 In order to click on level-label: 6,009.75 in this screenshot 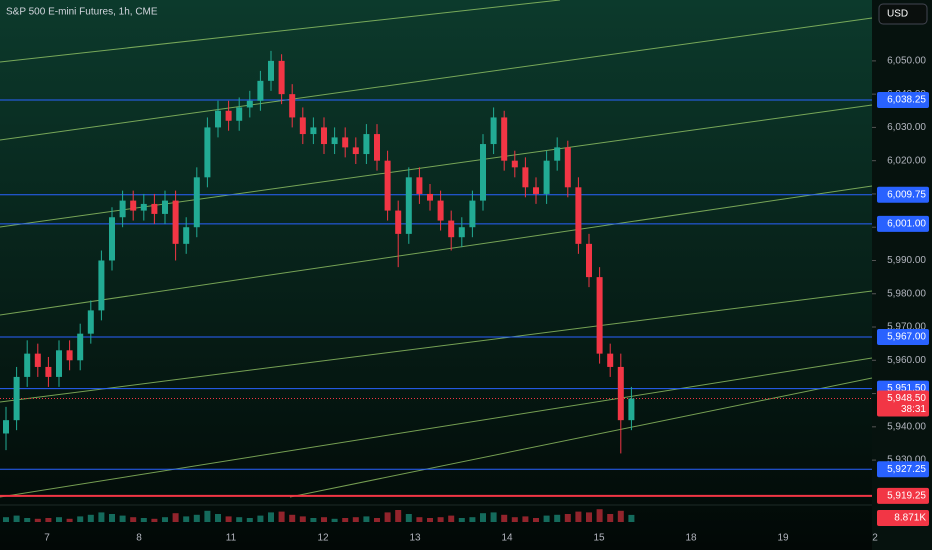, I will do `click(906, 194)`.